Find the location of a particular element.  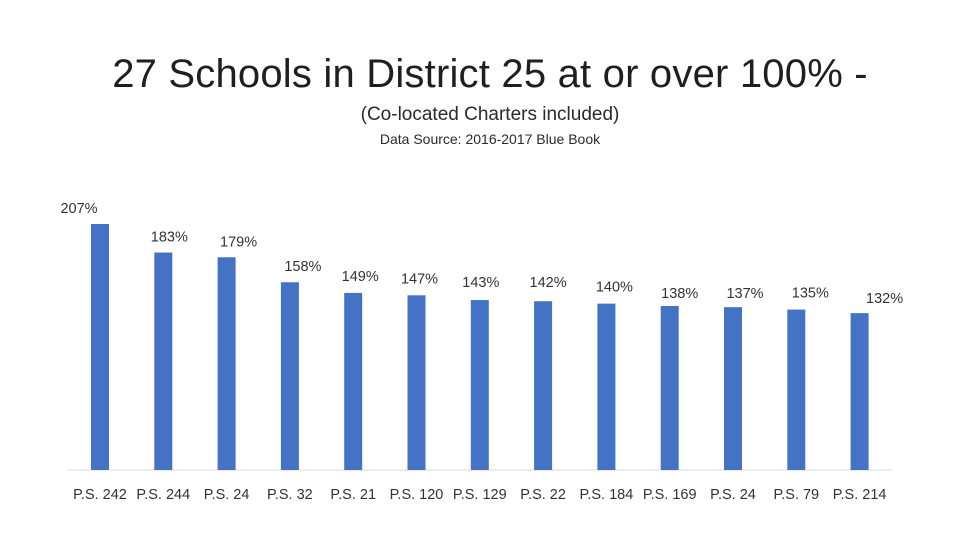

x-tick-label-10: P.S. 169 is located at coordinates (670, 495).